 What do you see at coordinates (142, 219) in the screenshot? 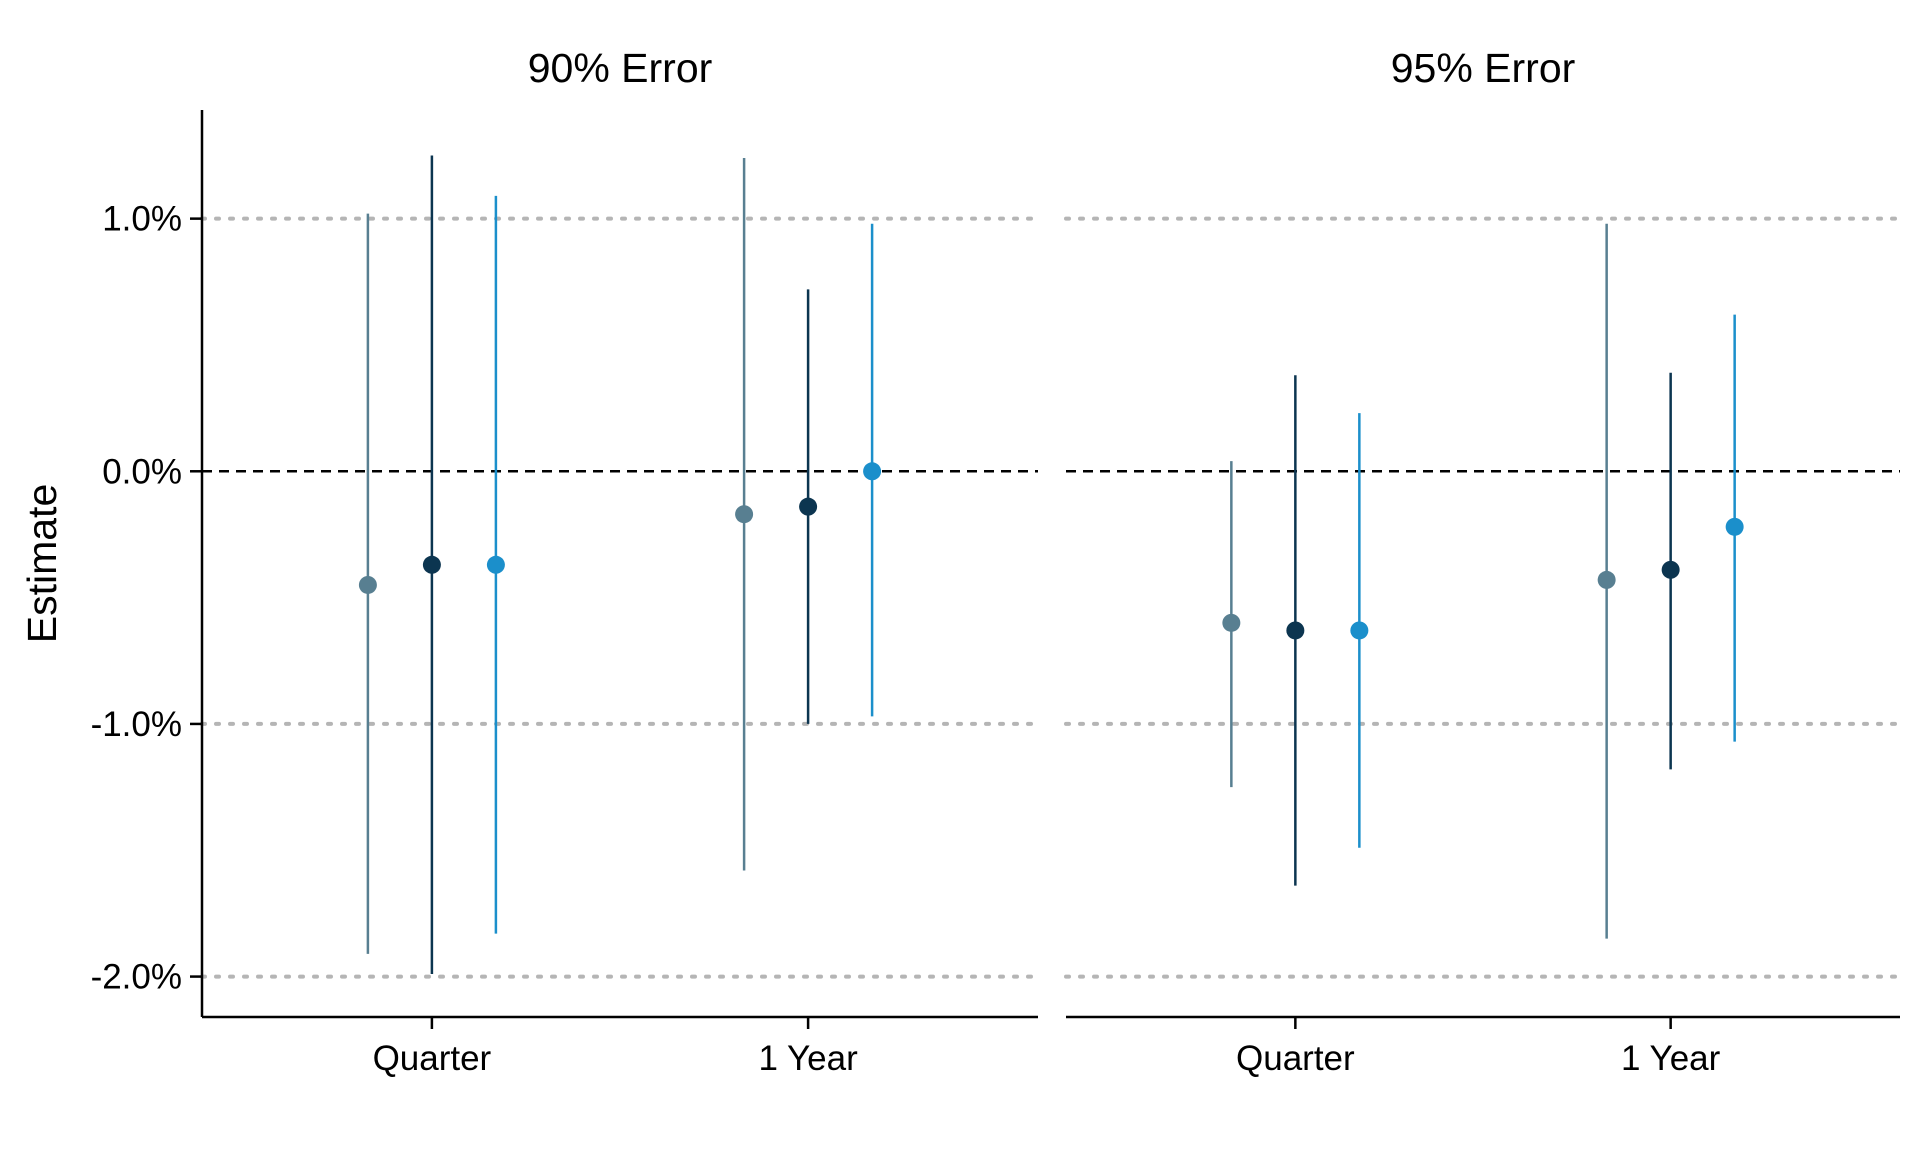
I see `y-tick-label: 1.0%` at bounding box center [142, 219].